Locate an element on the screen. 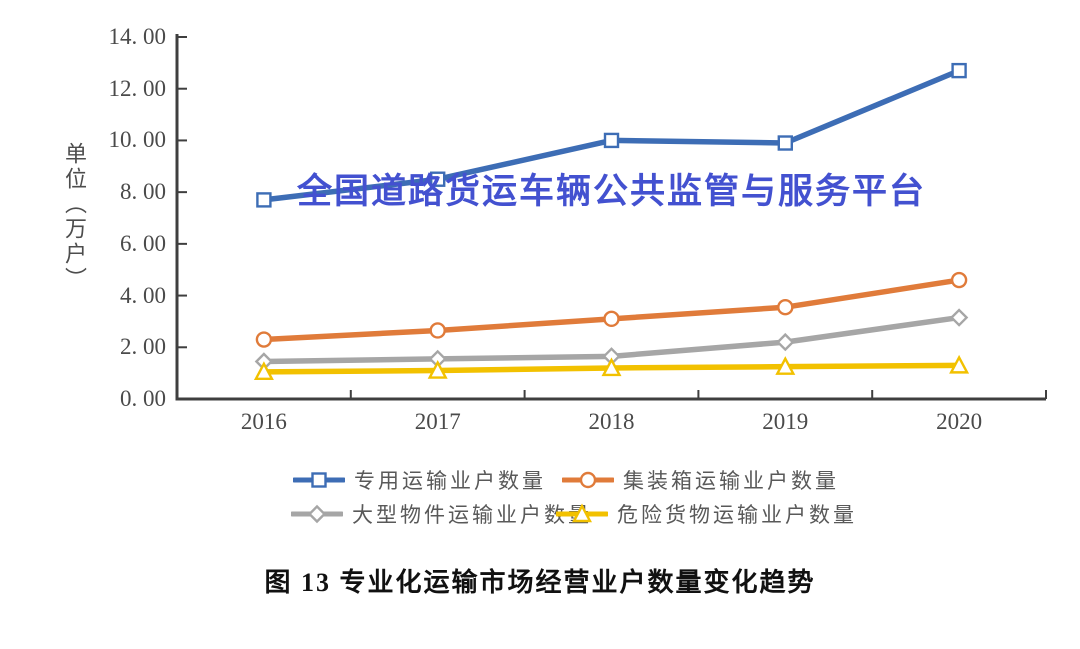 The width and height of the screenshot is (1080, 649). legend-label: 大型物件运输业户数量 is located at coordinates (472, 515).